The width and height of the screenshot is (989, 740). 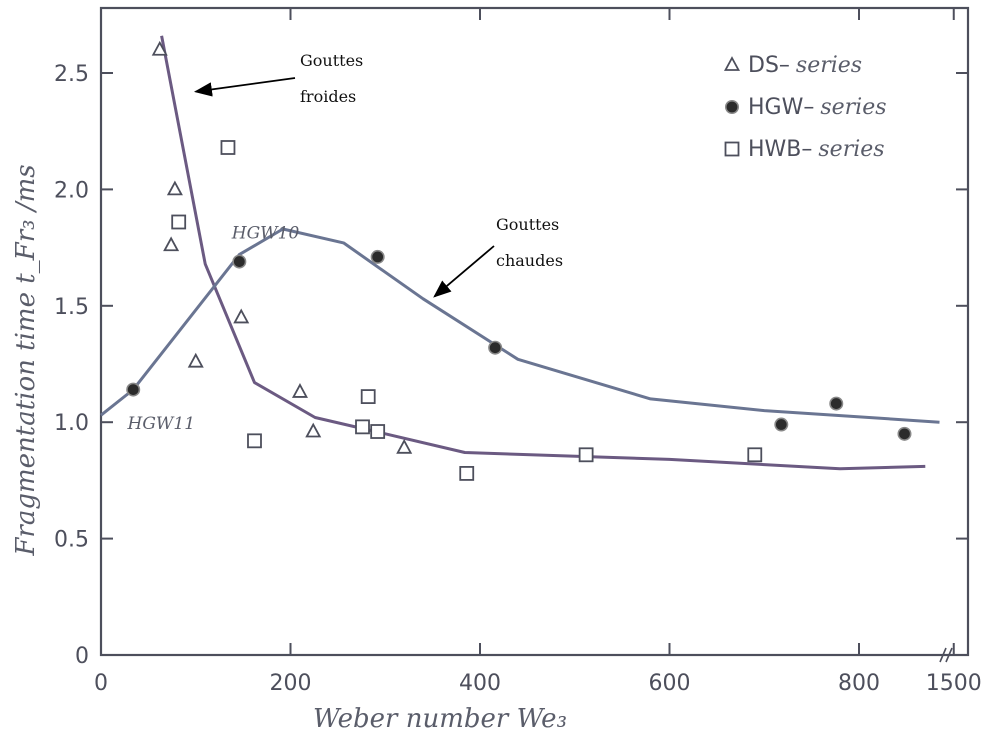 What do you see at coordinates (265, 233) in the screenshot?
I see `inline-curve-label: HGW10` at bounding box center [265, 233].